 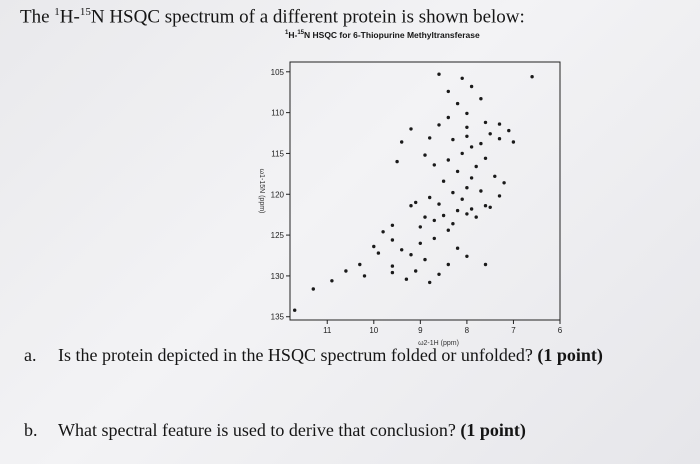 I want to click on x-tick-label: 11, so click(x=327, y=330).